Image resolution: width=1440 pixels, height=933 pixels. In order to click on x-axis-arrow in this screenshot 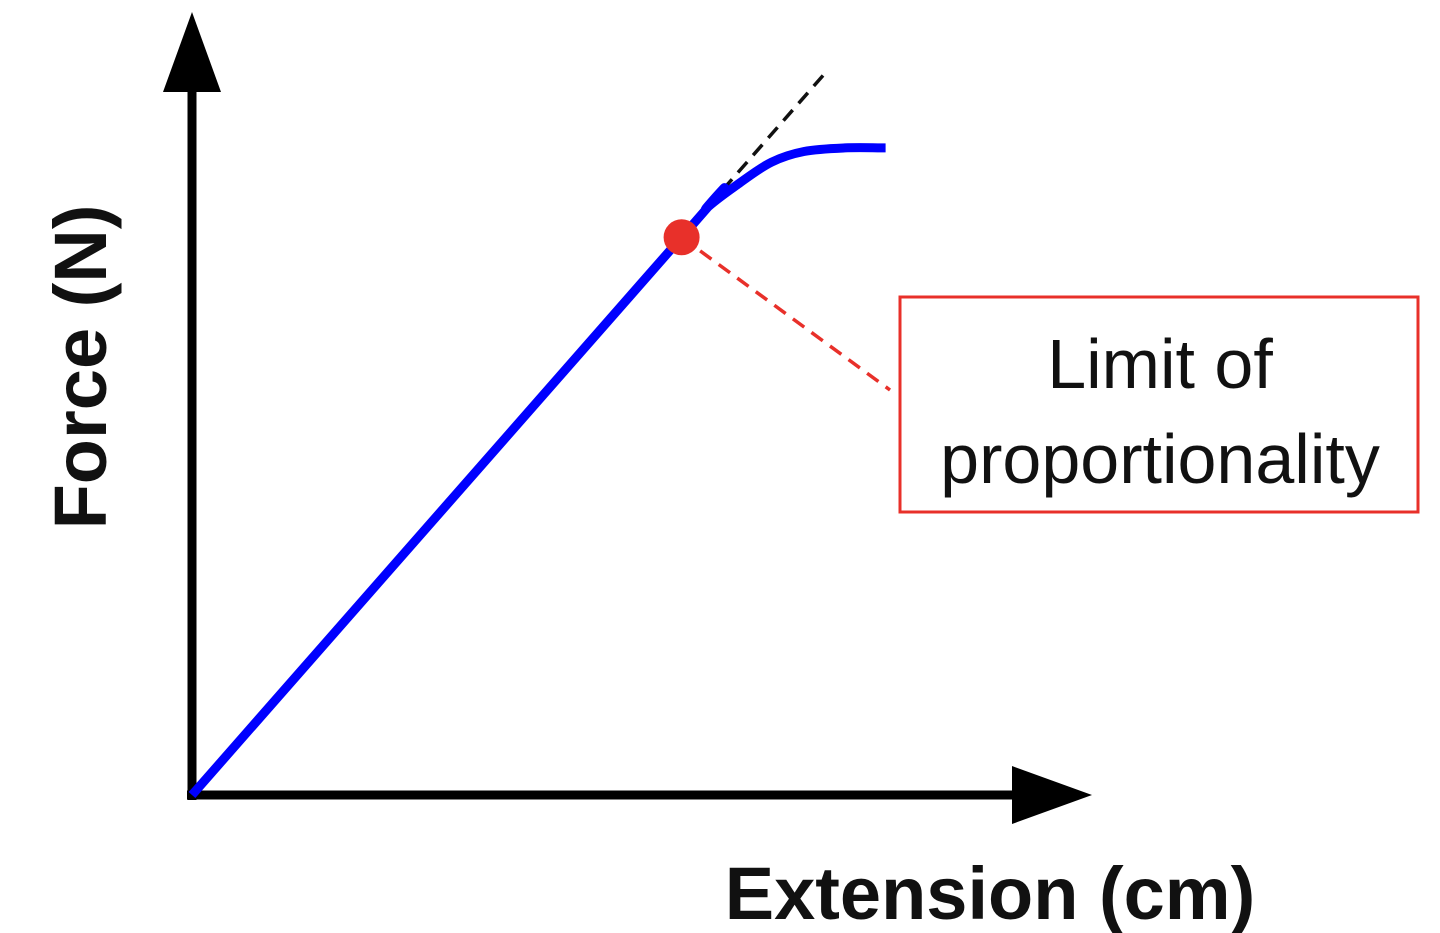, I will do `click(1052, 795)`.